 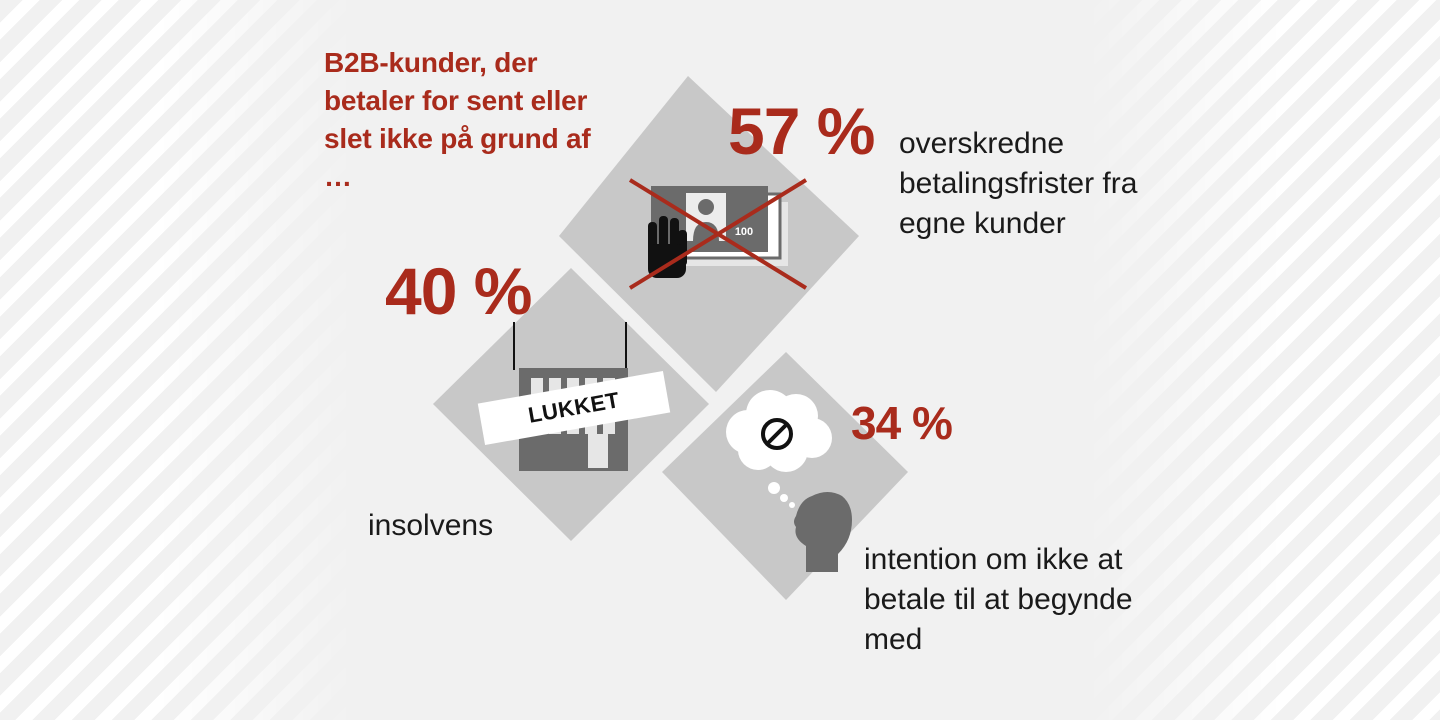 What do you see at coordinates (902, 423) in the screenshot?
I see `stat-34-percent: 34 %` at bounding box center [902, 423].